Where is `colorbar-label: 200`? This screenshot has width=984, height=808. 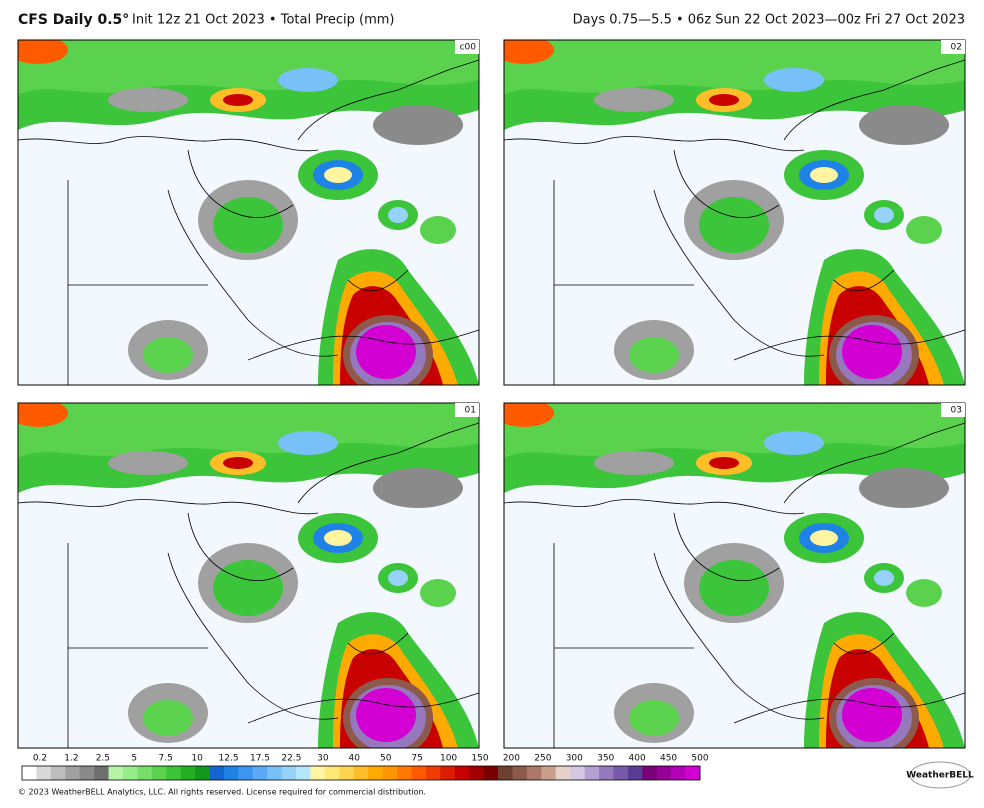
colorbar-label: 200 is located at coordinates (511, 759).